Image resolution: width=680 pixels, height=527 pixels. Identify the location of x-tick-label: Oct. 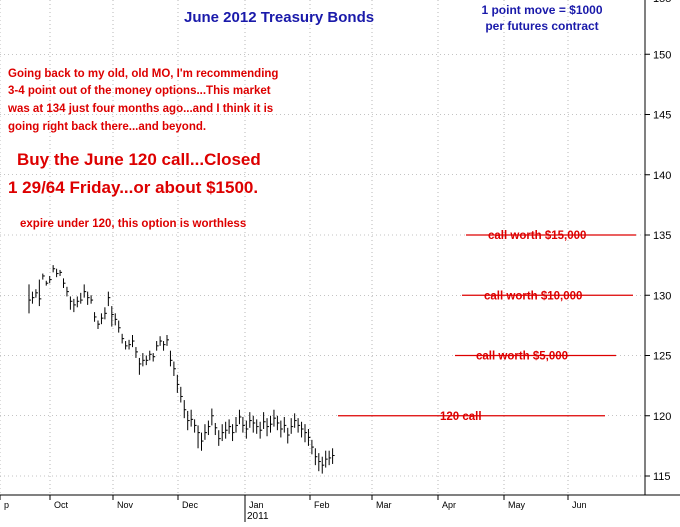
(61, 505).